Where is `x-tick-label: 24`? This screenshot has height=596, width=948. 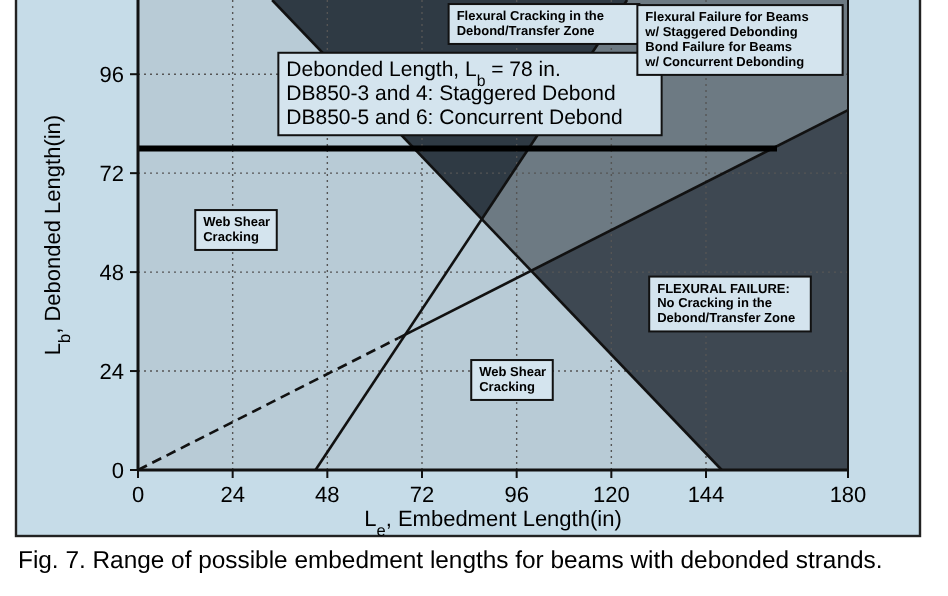
x-tick-label: 24 is located at coordinates (232, 496).